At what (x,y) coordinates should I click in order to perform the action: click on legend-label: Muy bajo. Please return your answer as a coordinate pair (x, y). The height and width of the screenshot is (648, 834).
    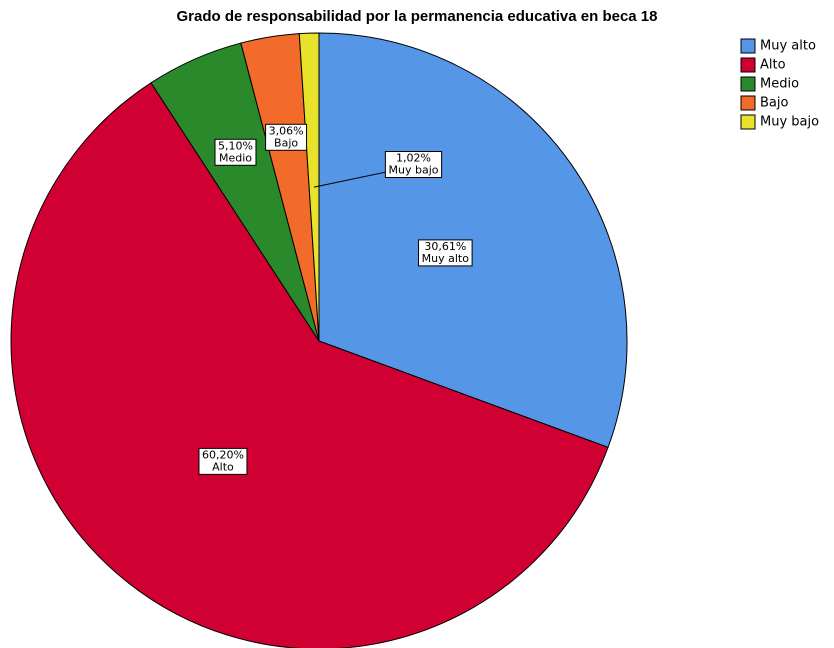
    Looking at the image, I should click on (789, 122).